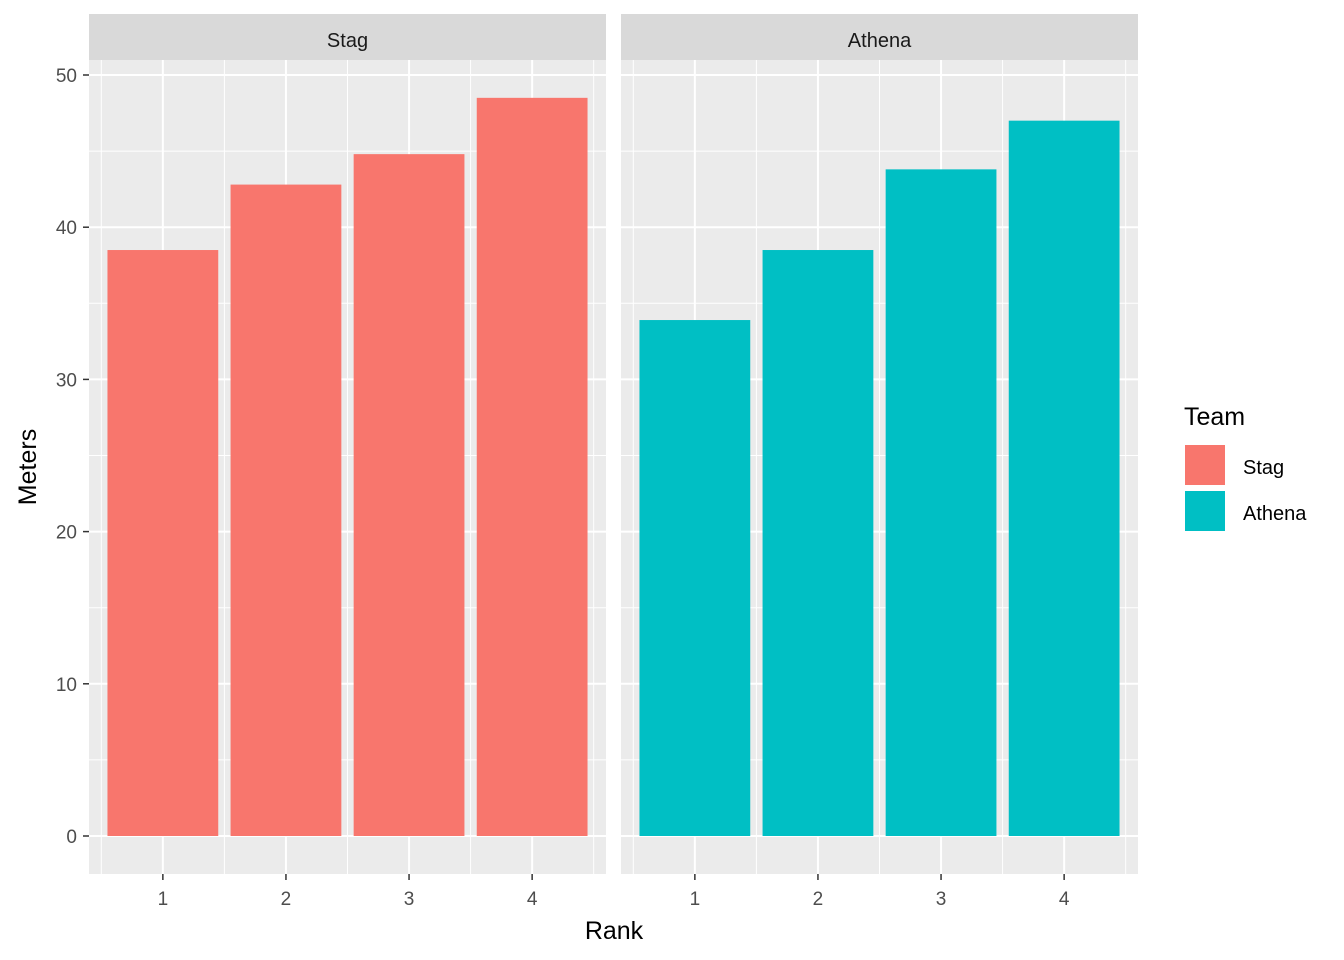 This screenshot has width=1344, height=960. Describe the element at coordinates (614, 931) in the screenshot. I see `x-axis-title: Rank` at that location.